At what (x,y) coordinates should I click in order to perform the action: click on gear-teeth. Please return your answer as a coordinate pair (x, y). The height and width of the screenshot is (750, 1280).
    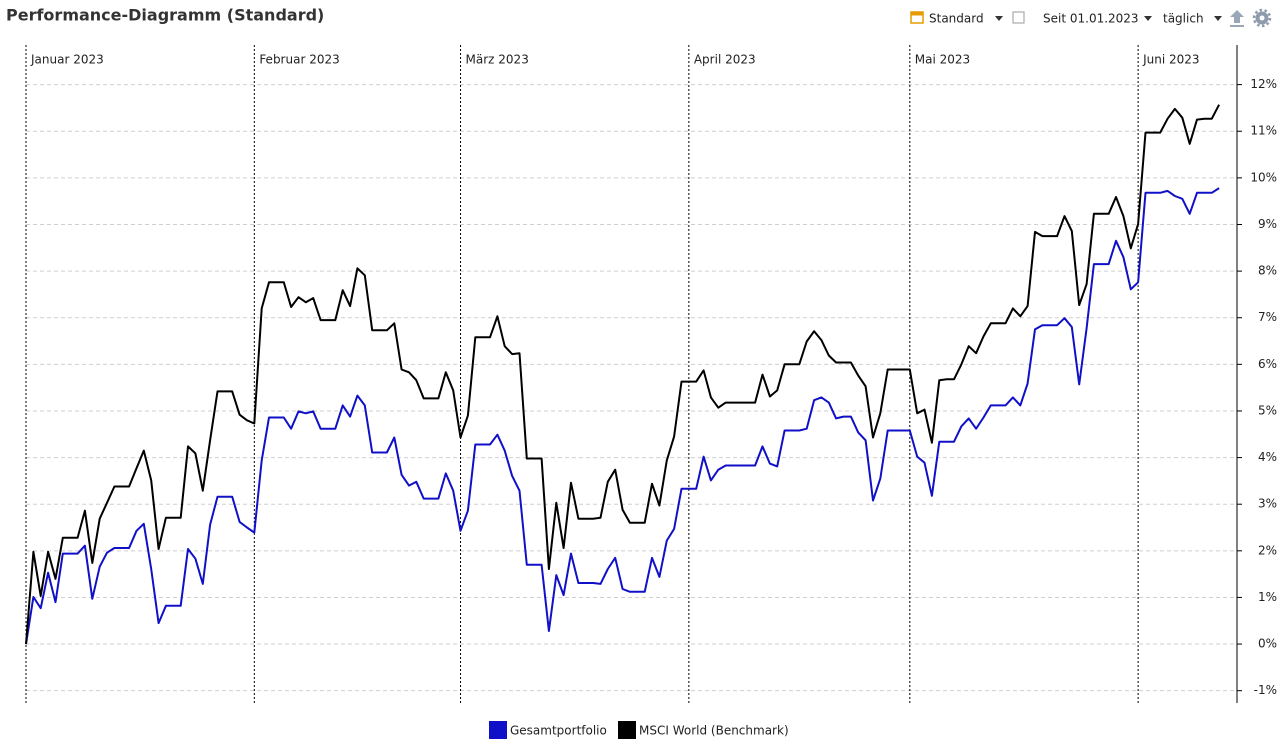
    Looking at the image, I should click on (1262, 18).